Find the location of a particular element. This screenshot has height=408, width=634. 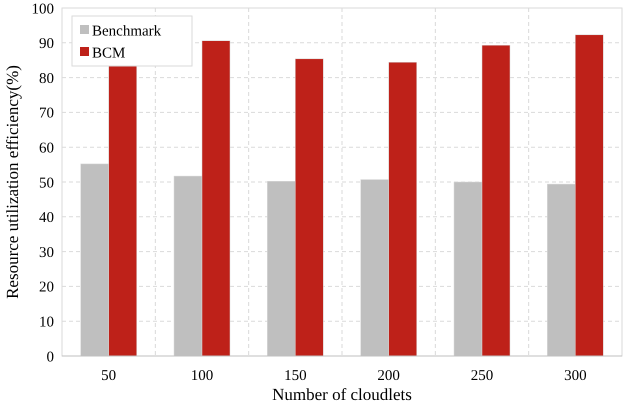

y-tick-label: 60 is located at coordinates (46, 148).